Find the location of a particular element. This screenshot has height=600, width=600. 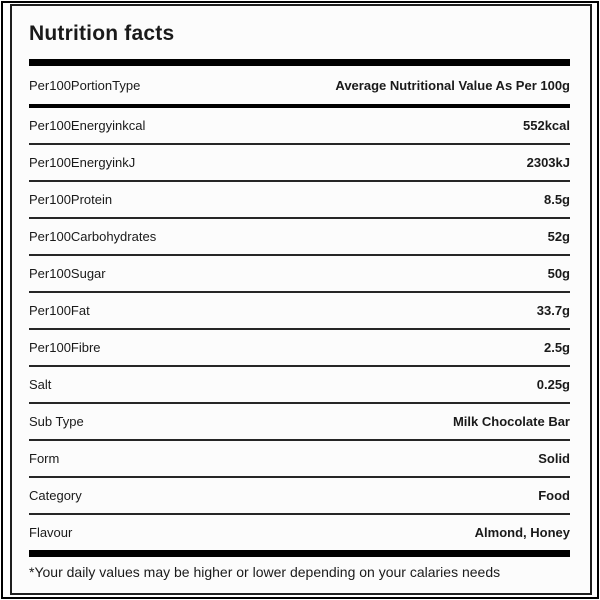

row-label: Flavour is located at coordinates (51, 532).